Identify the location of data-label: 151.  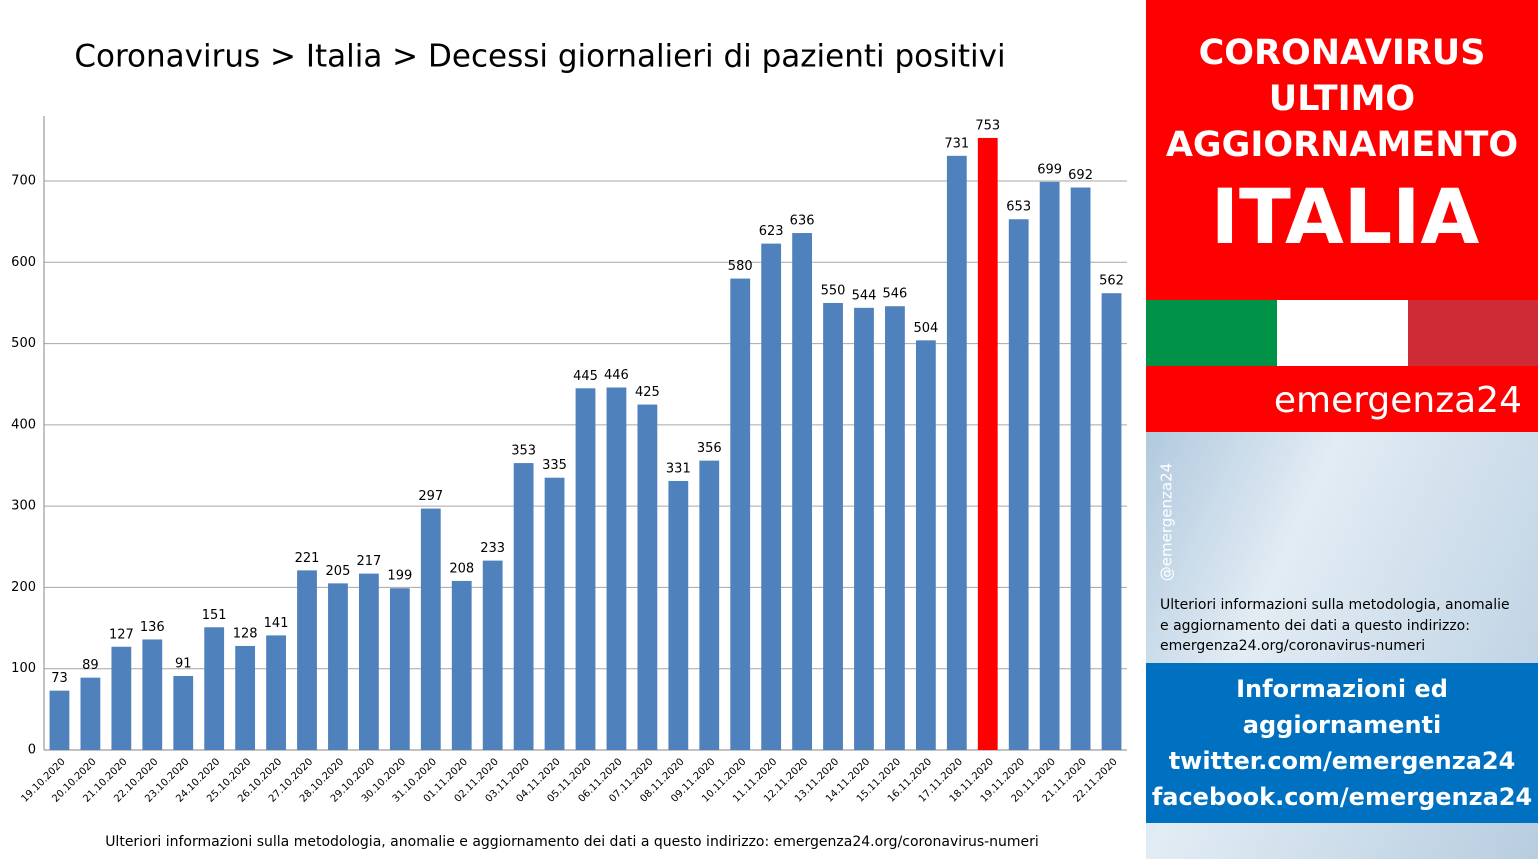
(214, 615).